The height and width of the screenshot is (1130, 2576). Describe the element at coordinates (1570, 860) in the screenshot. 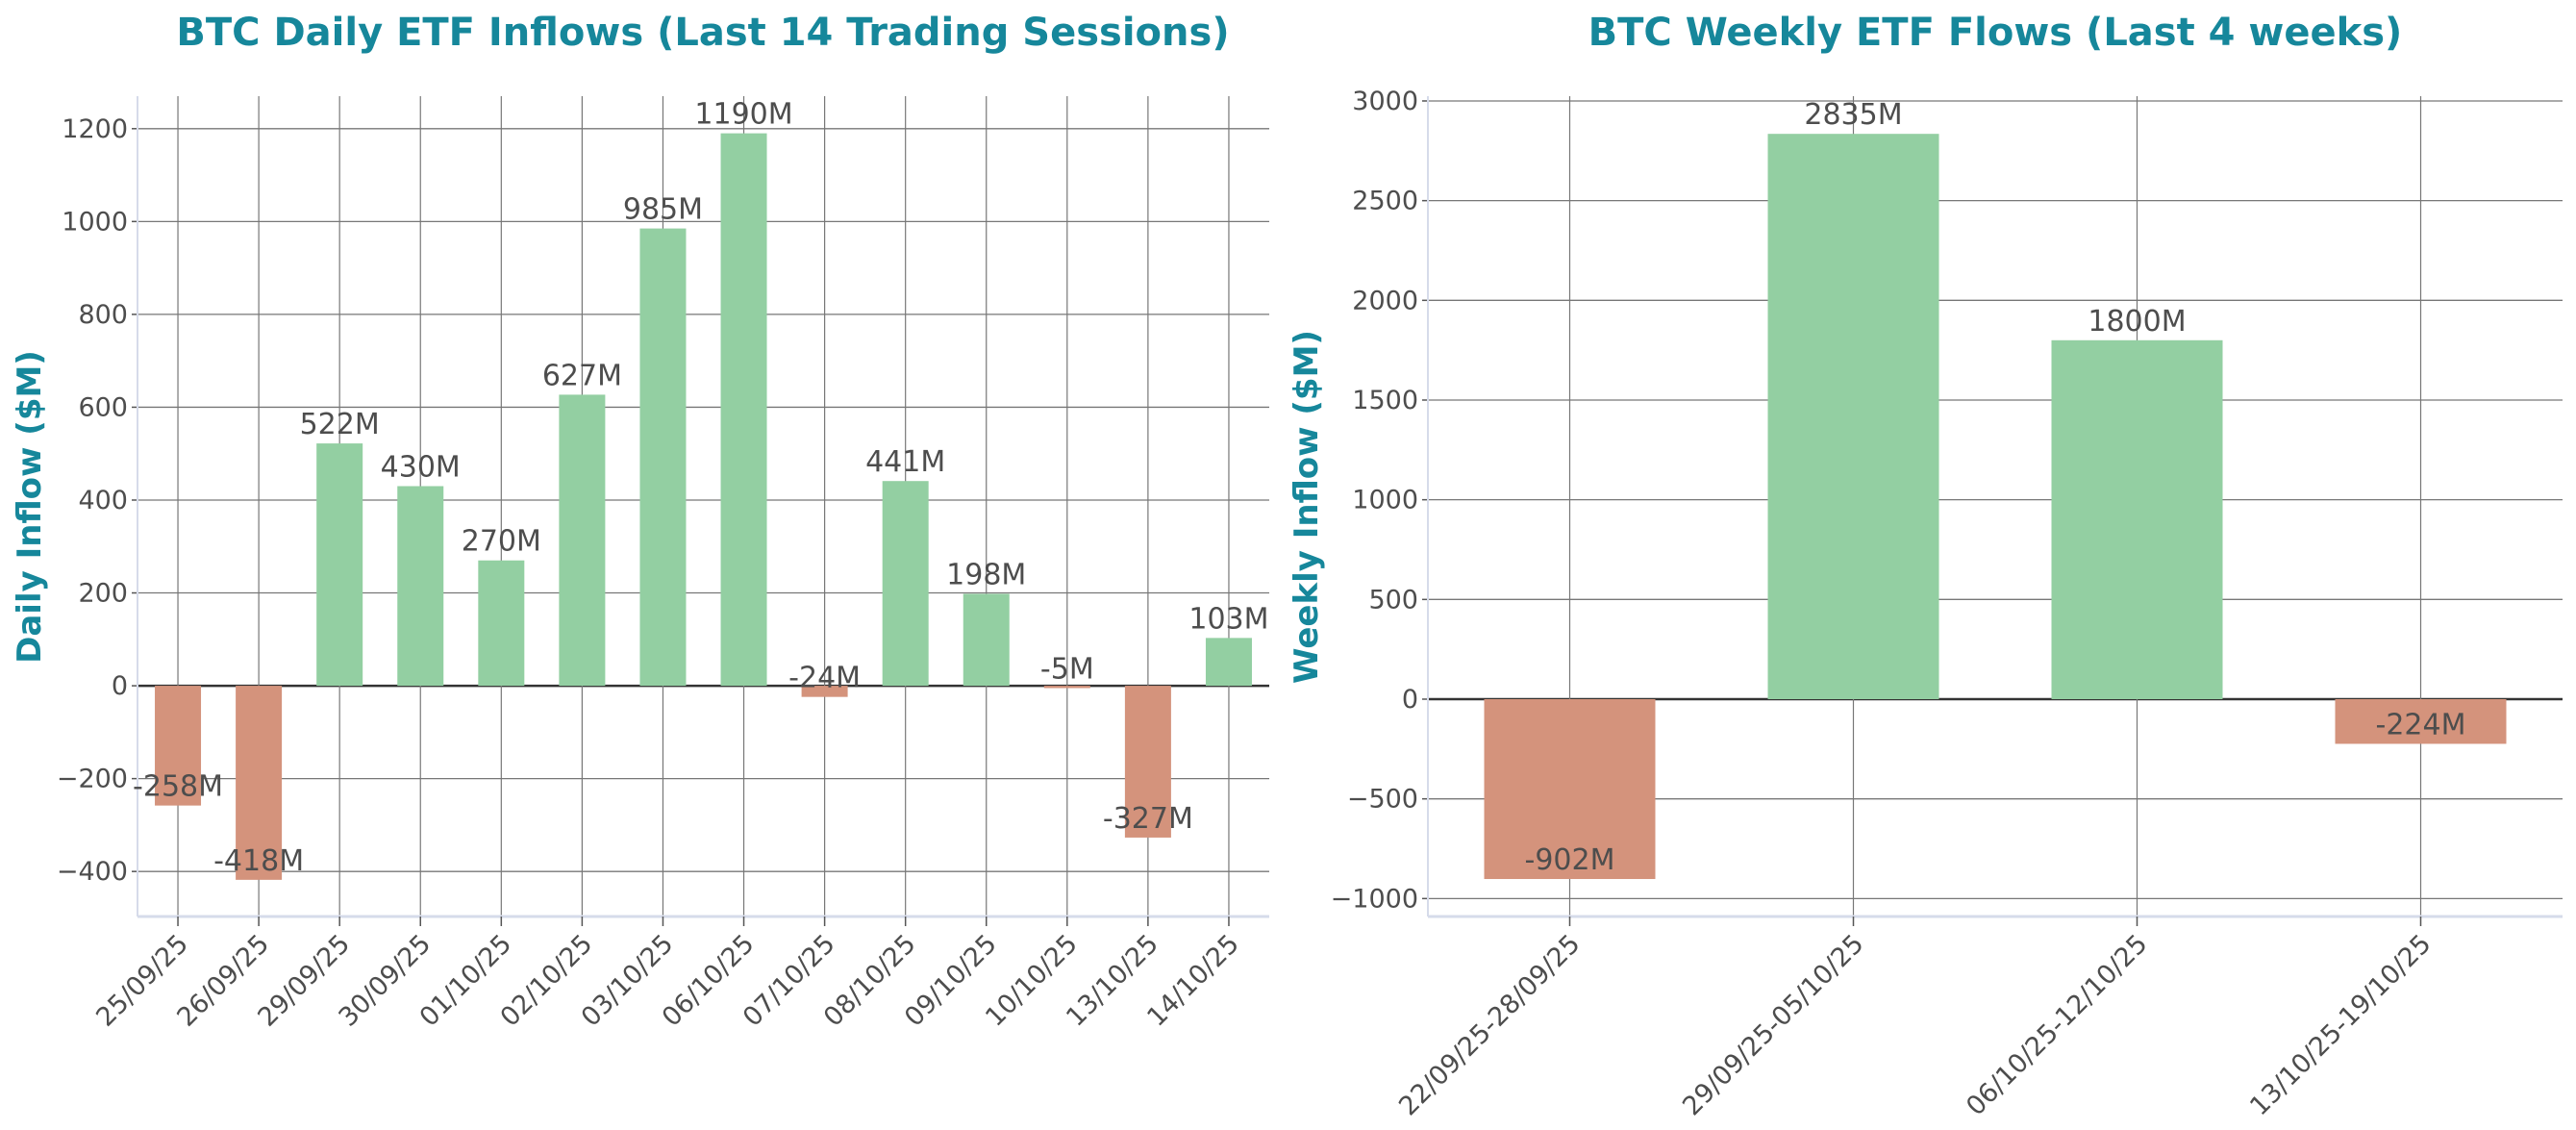

I see `data-label: -902M` at that location.